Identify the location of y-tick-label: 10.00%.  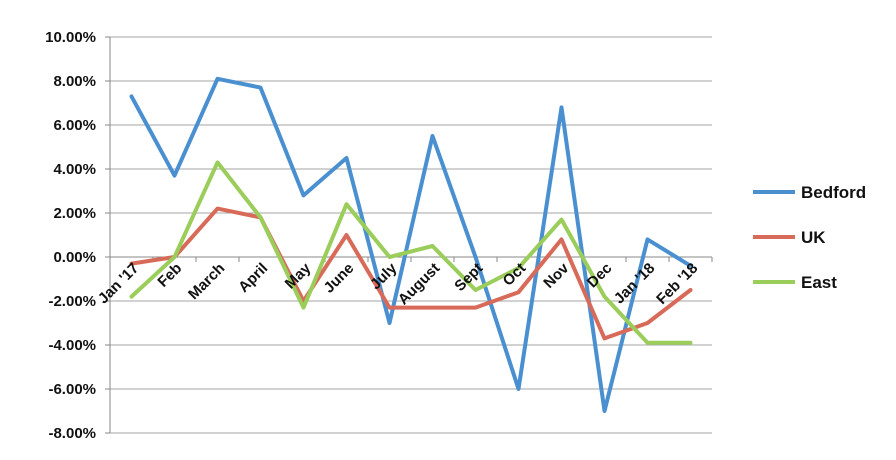
(70, 37).